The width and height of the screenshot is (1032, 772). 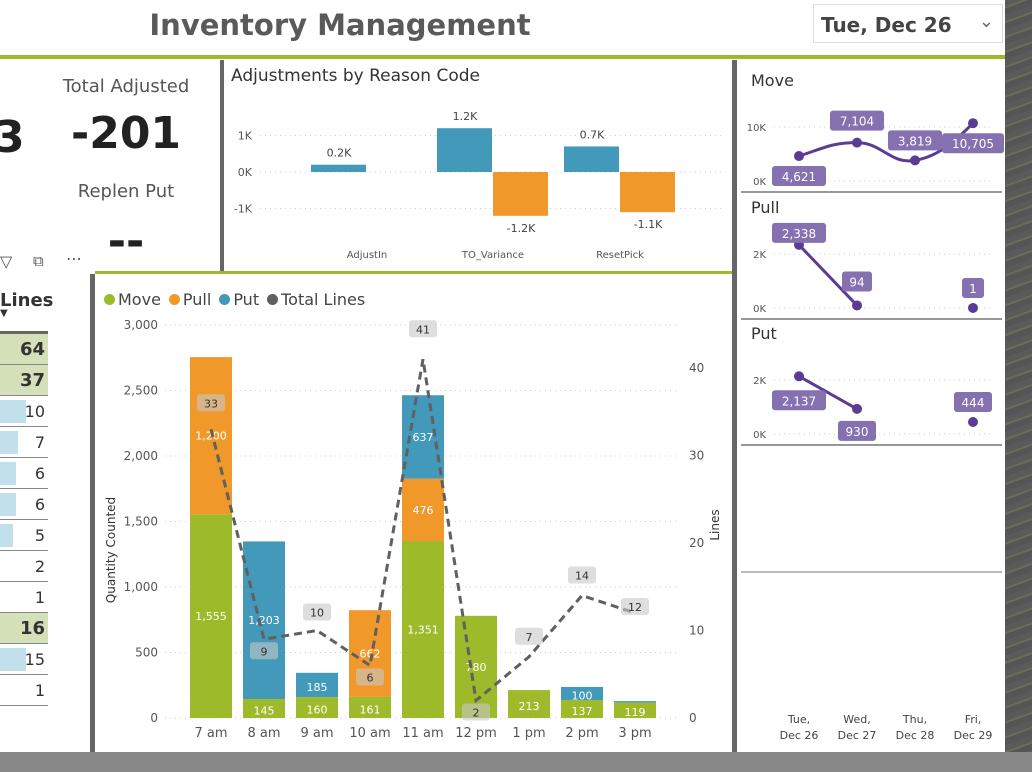 I want to click on data-label: -1.1K, so click(x=648, y=224).